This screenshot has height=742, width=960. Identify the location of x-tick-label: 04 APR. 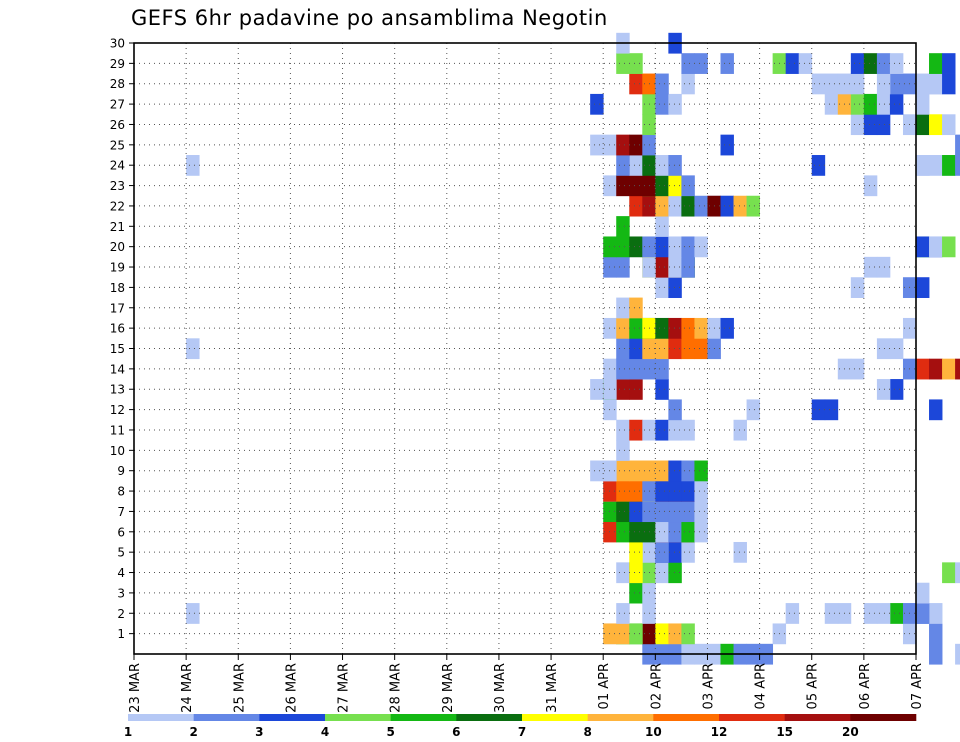
(761, 686).